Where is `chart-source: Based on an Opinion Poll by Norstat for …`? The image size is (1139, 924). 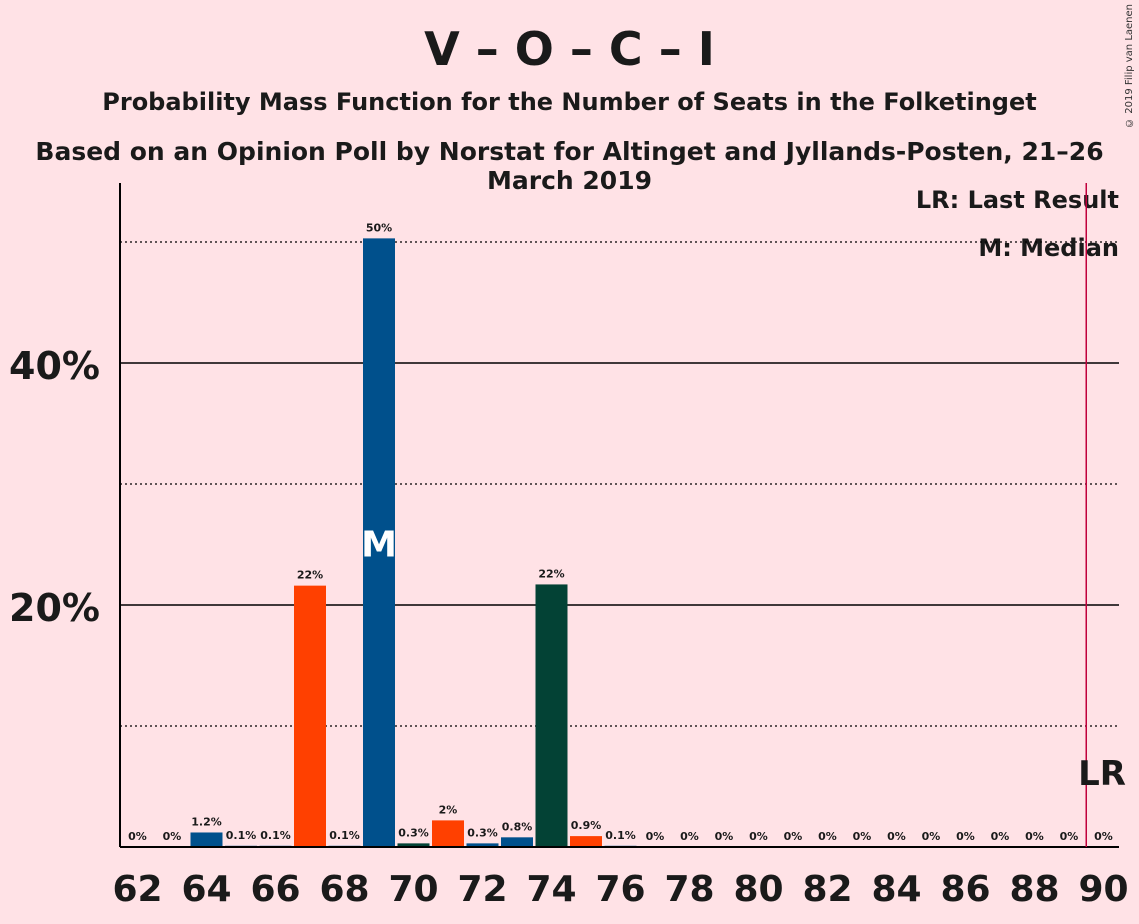 chart-source: Based on an Opinion Poll by Norstat for … is located at coordinates (569, 166).